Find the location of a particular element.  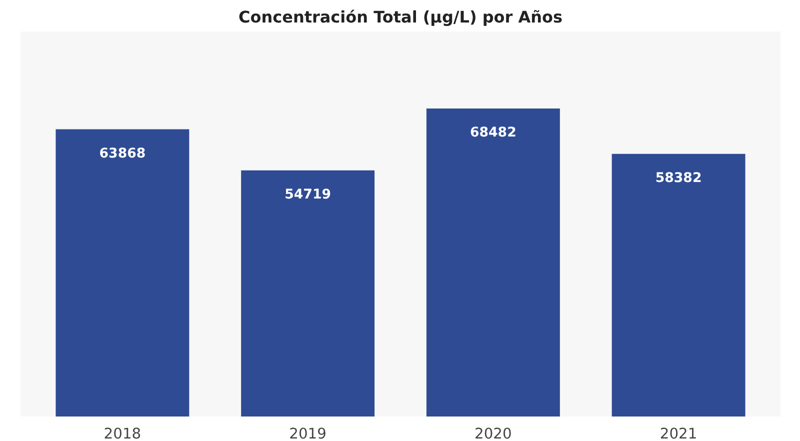

x-tick-label: 2020 is located at coordinates (493, 433).